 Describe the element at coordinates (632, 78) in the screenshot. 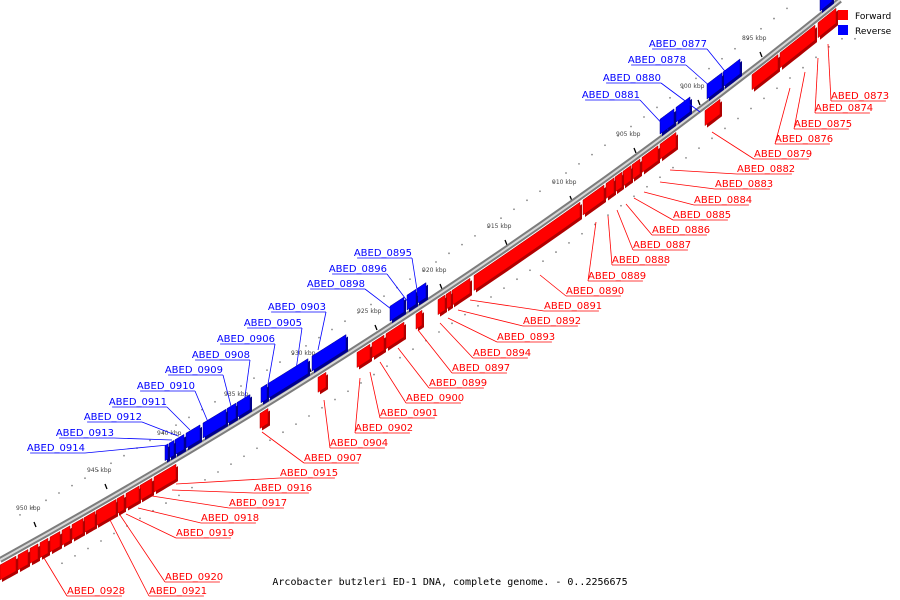

I see `gene-label: ABED_0880` at that location.